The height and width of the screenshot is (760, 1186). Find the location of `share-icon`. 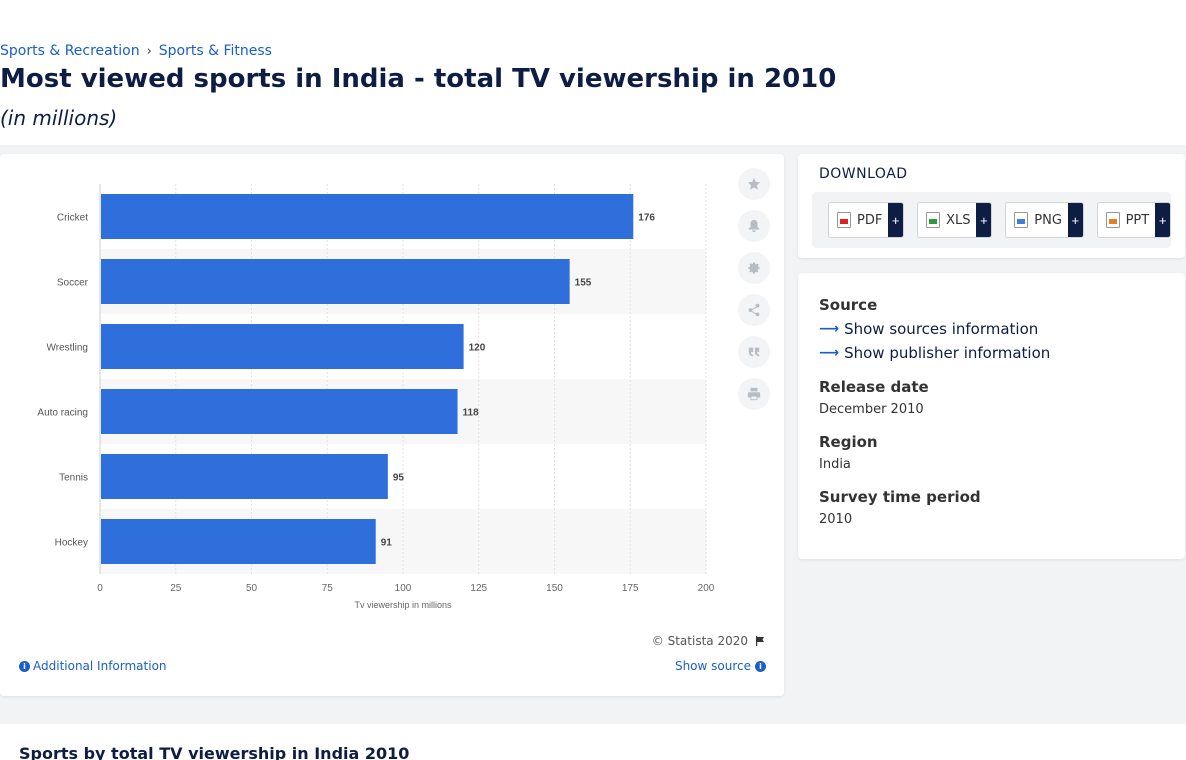

share-icon is located at coordinates (754, 310).